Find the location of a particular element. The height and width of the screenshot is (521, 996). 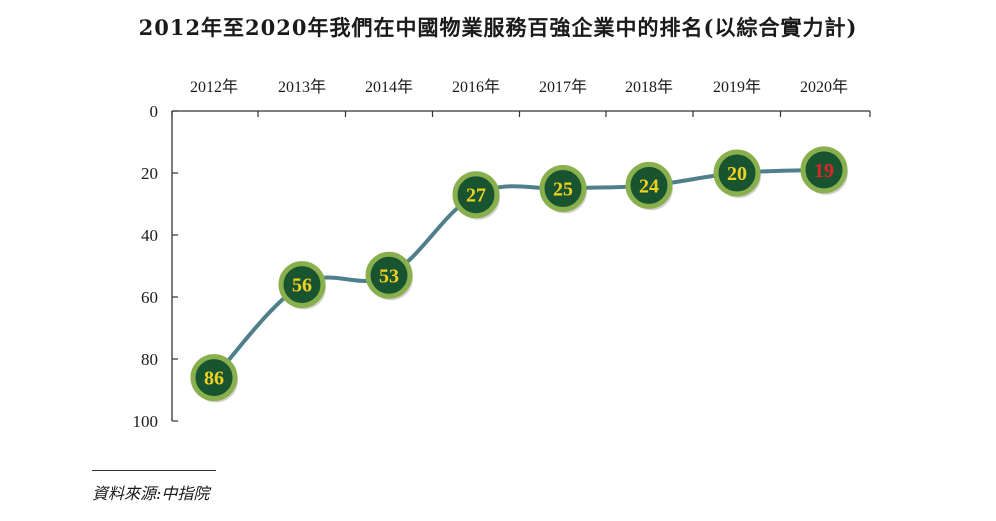

data-point: 53 is located at coordinates (389, 276).